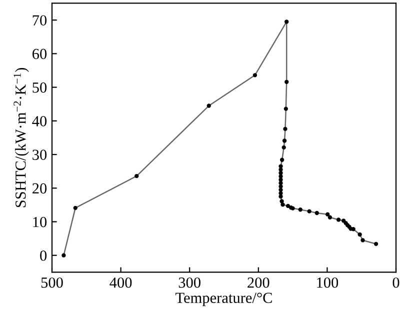  I want to click on x-tick-label: 300, so click(189, 282).